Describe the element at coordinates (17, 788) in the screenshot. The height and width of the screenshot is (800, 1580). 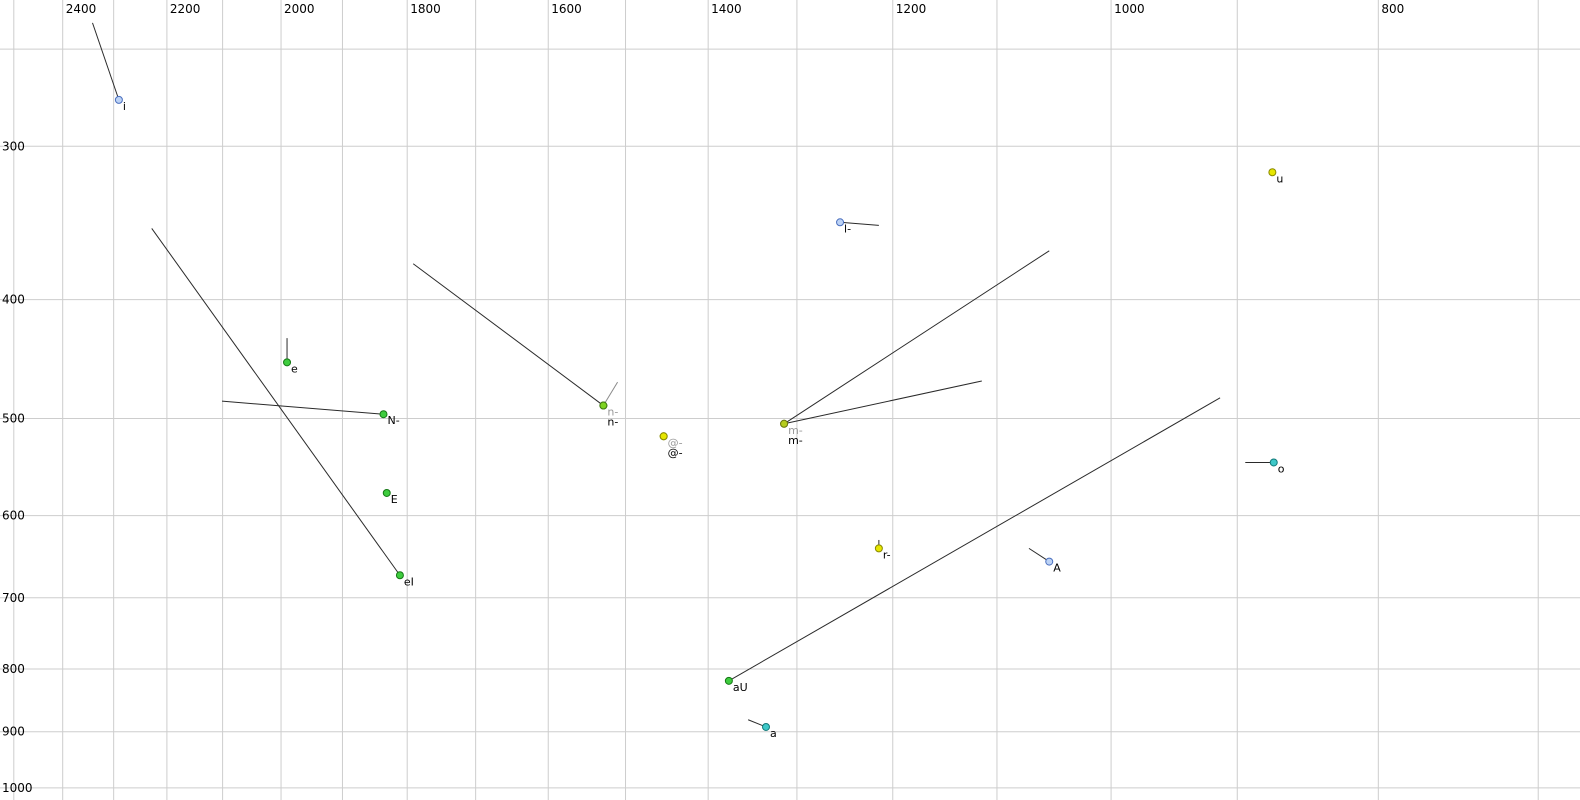
I see `y-tick-label: 1000` at that location.